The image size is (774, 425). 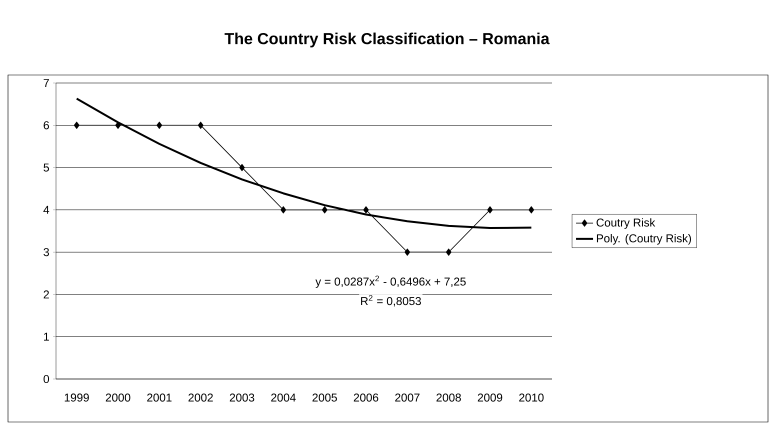 What do you see at coordinates (76, 398) in the screenshot?
I see `x-tick-label: 1999` at bounding box center [76, 398].